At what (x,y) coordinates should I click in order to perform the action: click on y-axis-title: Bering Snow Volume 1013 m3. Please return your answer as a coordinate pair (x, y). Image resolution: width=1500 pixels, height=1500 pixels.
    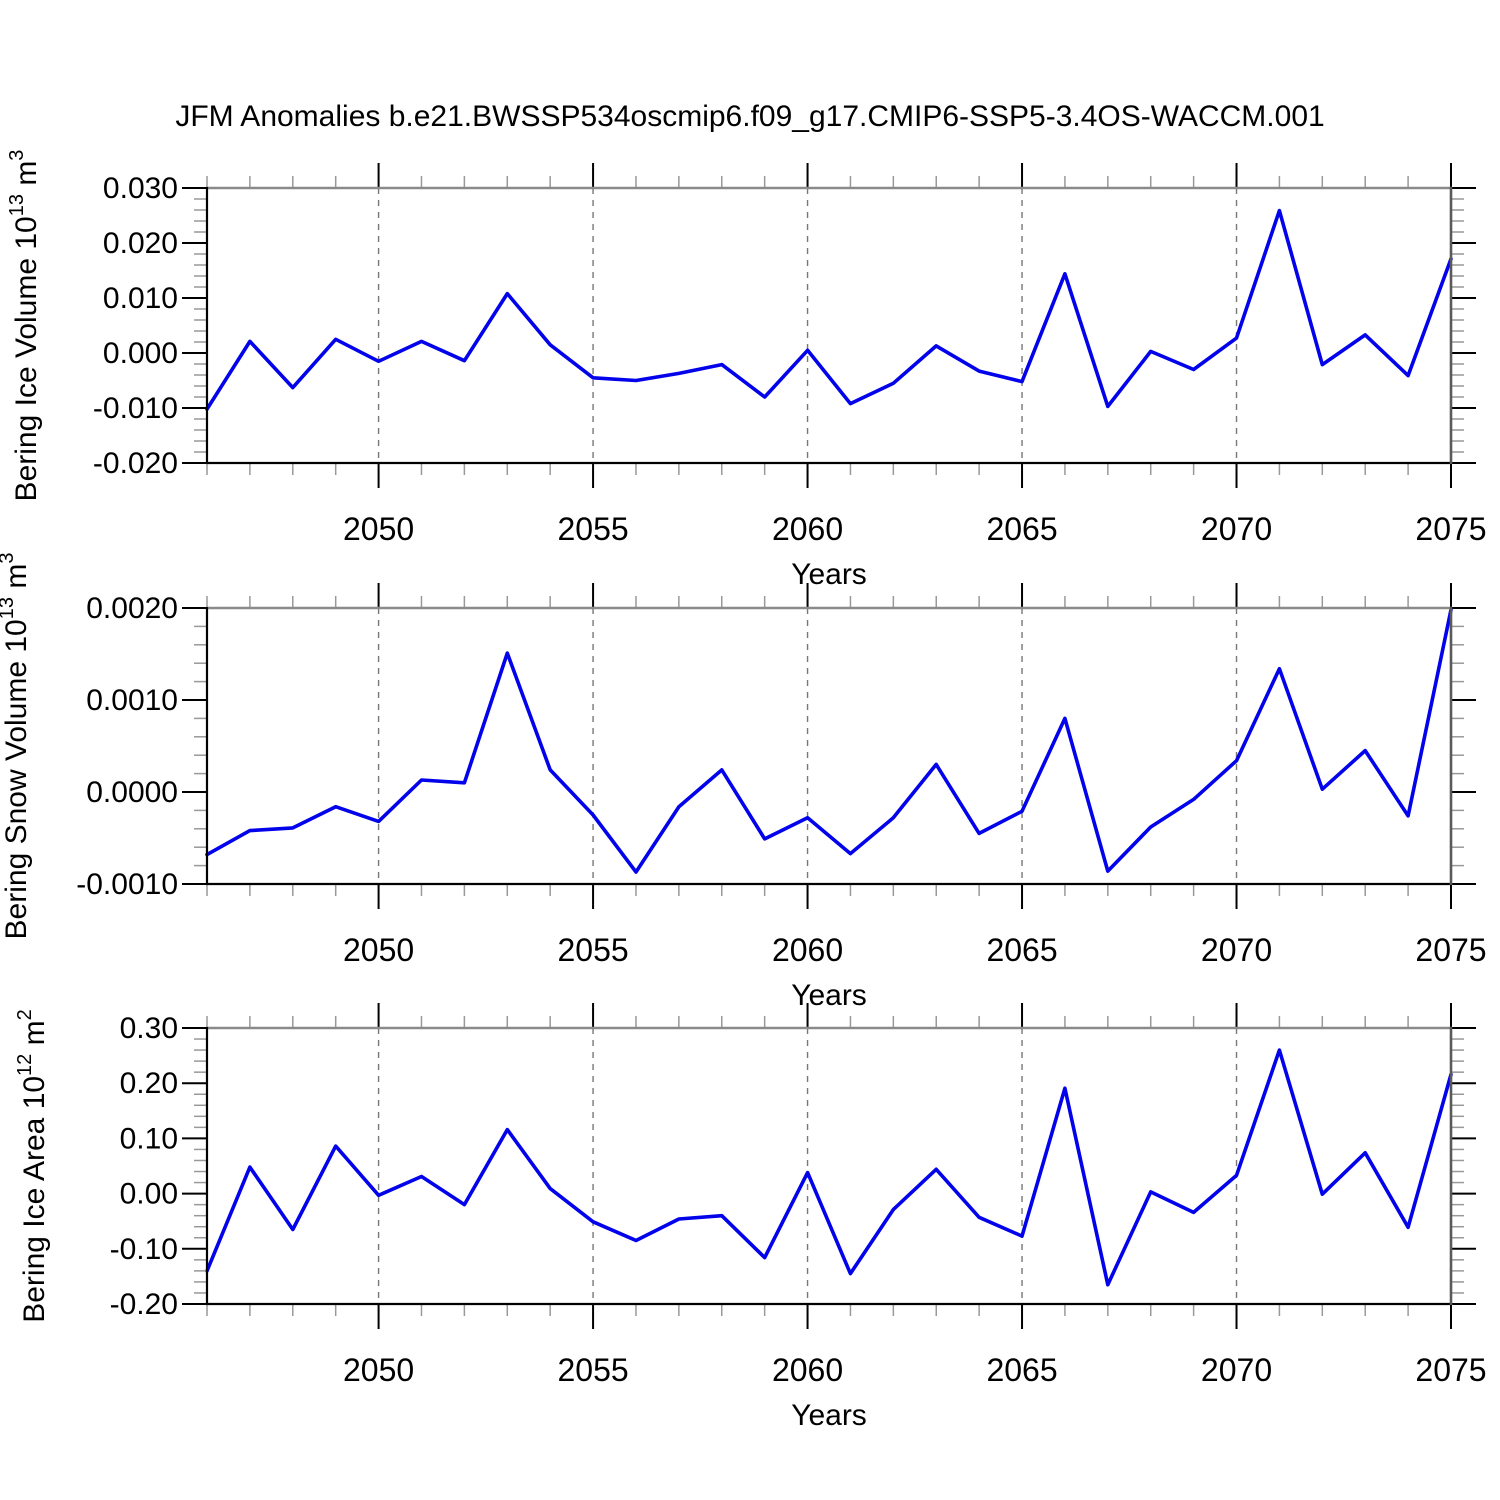
    Looking at the image, I should click on (16, 746).